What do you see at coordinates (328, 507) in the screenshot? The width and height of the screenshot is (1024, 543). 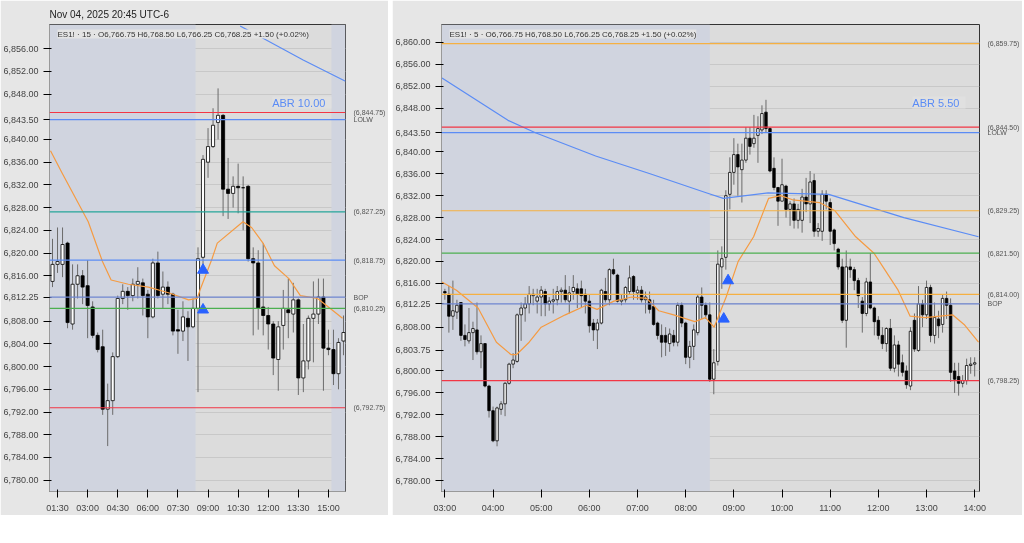 I see `x-tick-label: 15:00` at bounding box center [328, 507].